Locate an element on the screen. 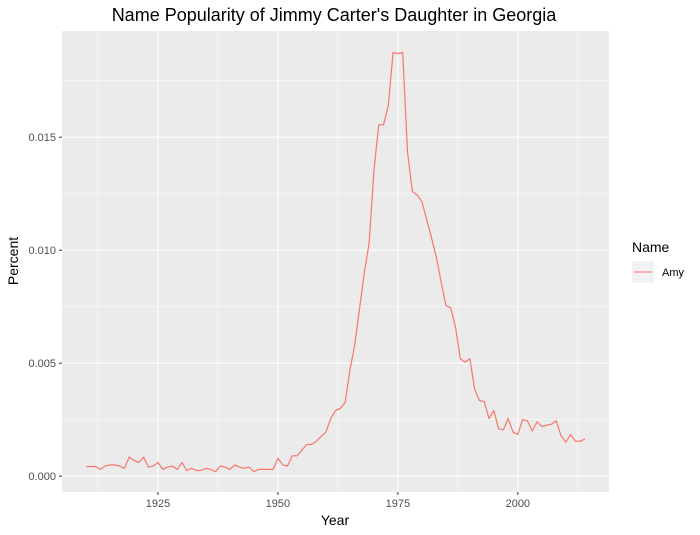 The width and height of the screenshot is (700, 535). y-tick-label: 0.005 is located at coordinates (42, 364).